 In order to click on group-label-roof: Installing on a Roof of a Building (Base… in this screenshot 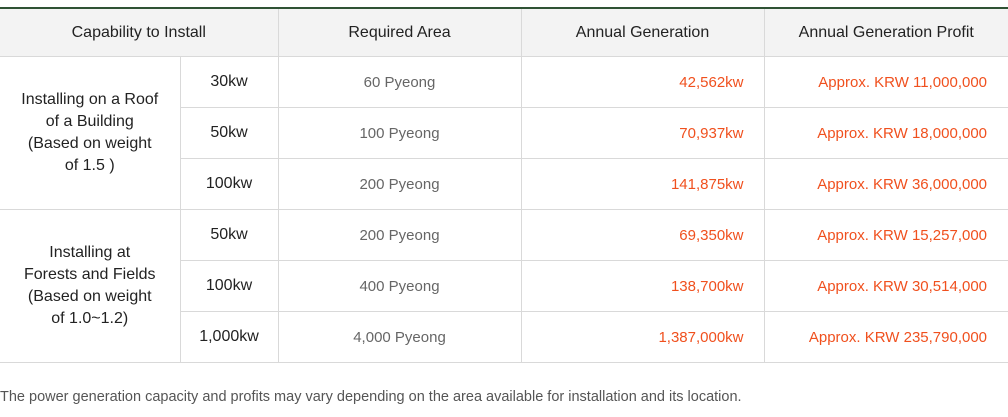, I will do `click(90, 133)`.